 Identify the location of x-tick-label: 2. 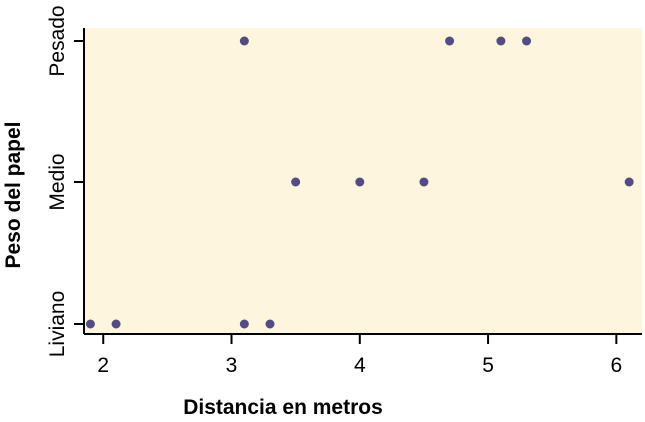
(103, 365).